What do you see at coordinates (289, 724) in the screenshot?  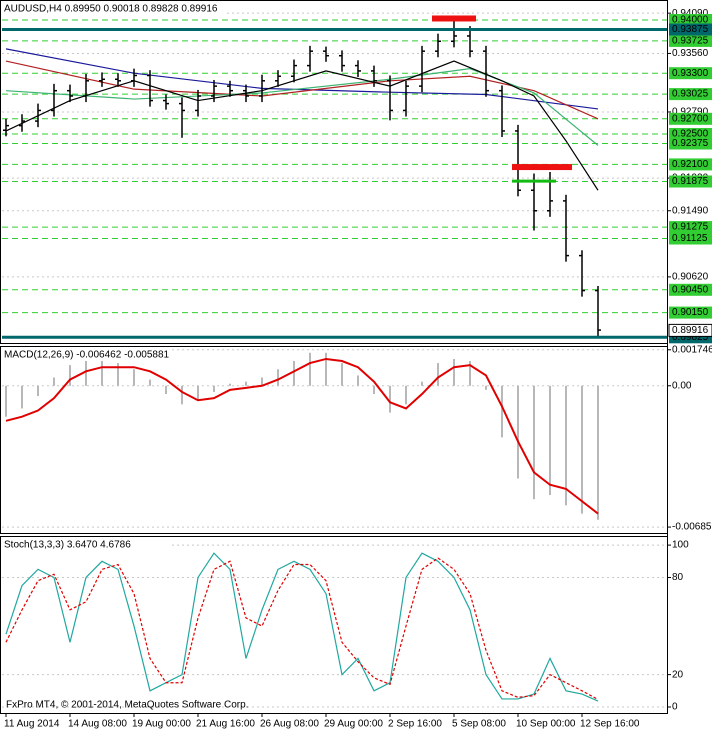 I see `x-tick-label: 26 Aug 08:00` at bounding box center [289, 724].